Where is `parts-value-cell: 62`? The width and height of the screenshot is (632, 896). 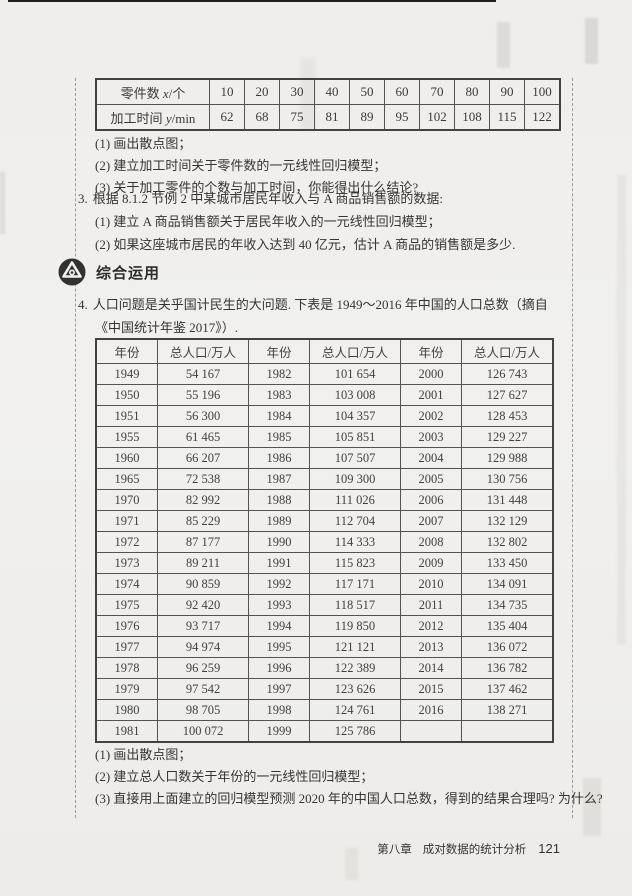 parts-value-cell: 62 is located at coordinates (227, 117).